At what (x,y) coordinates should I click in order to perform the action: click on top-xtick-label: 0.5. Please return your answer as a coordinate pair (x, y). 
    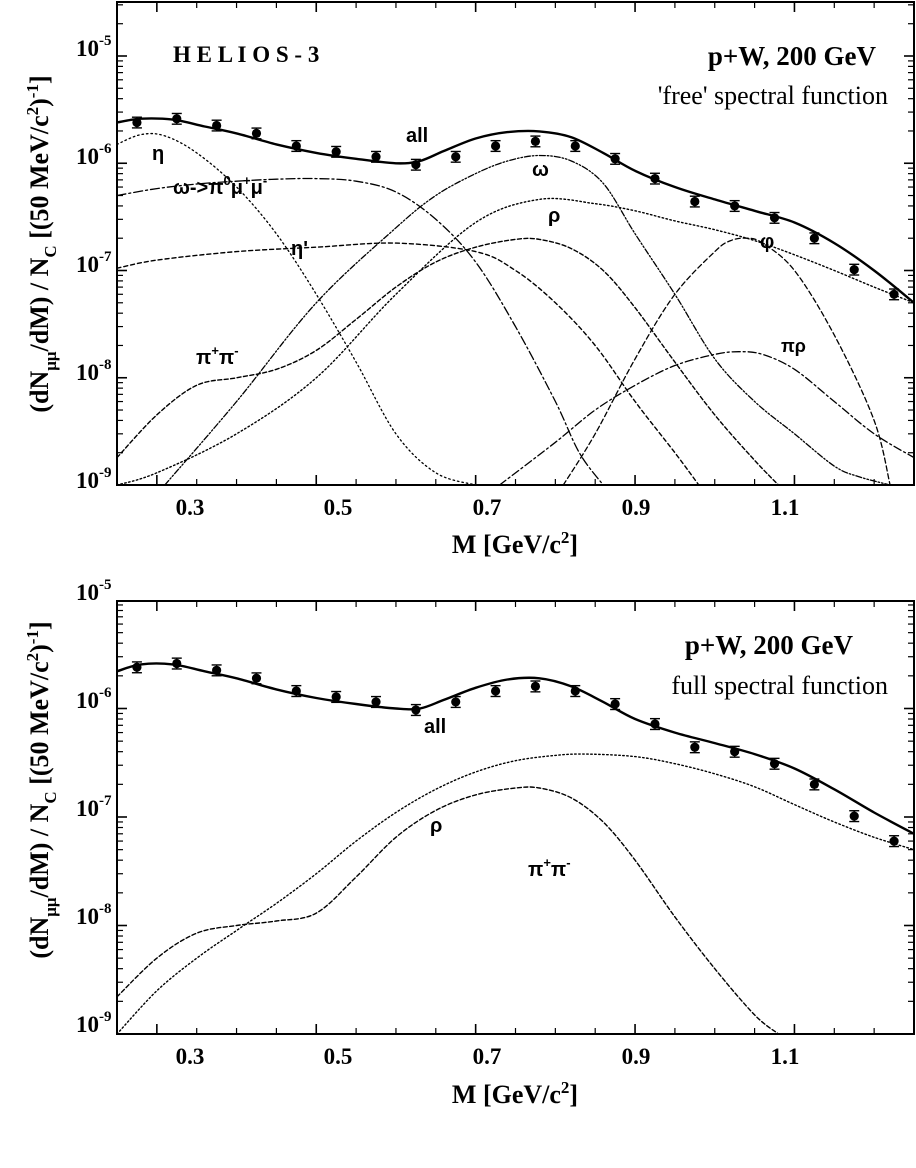
    Looking at the image, I should click on (338, 507).